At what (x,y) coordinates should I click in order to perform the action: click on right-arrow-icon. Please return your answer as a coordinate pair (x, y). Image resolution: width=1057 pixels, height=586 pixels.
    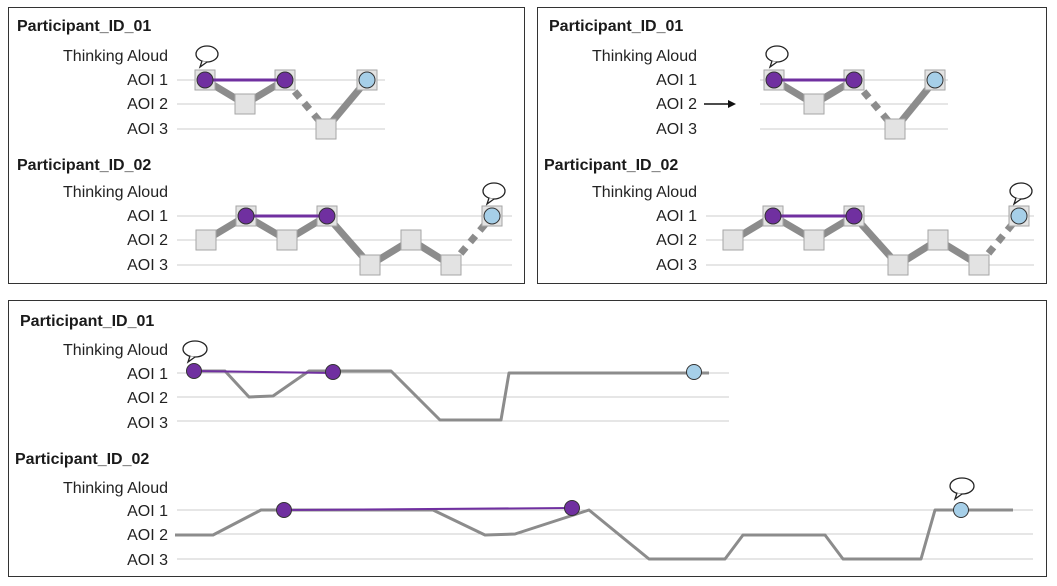
    Looking at the image, I should click on (720, 104).